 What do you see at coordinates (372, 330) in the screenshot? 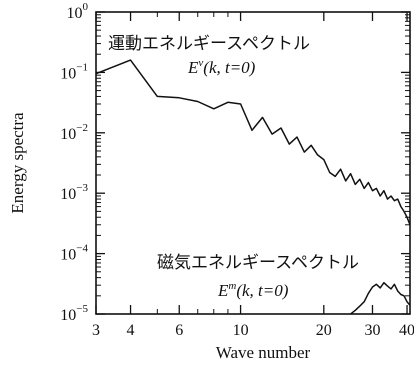
I see `x-tick-label: 30` at bounding box center [372, 330].